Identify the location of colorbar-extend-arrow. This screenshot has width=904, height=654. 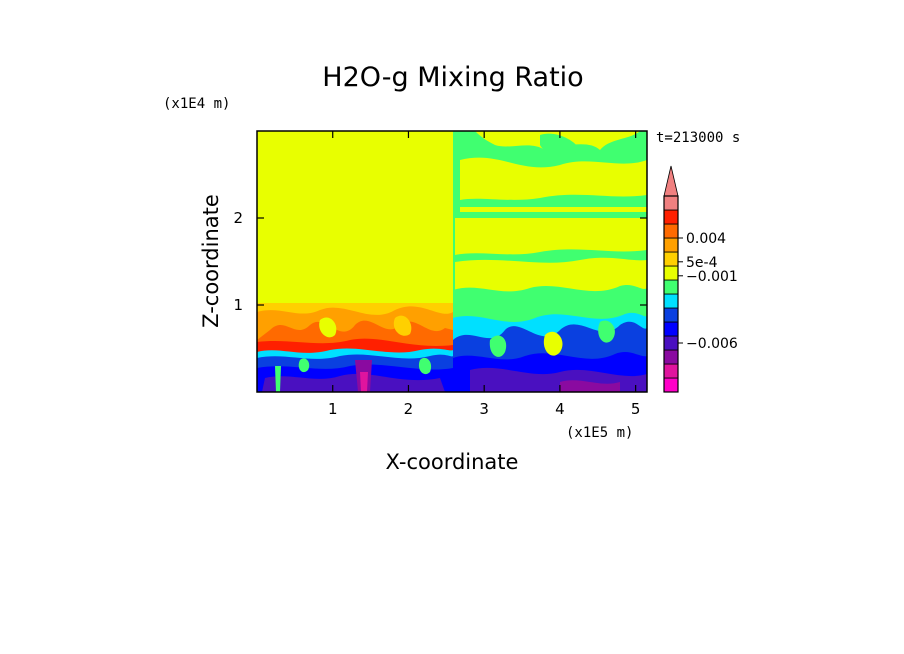
(671, 181).